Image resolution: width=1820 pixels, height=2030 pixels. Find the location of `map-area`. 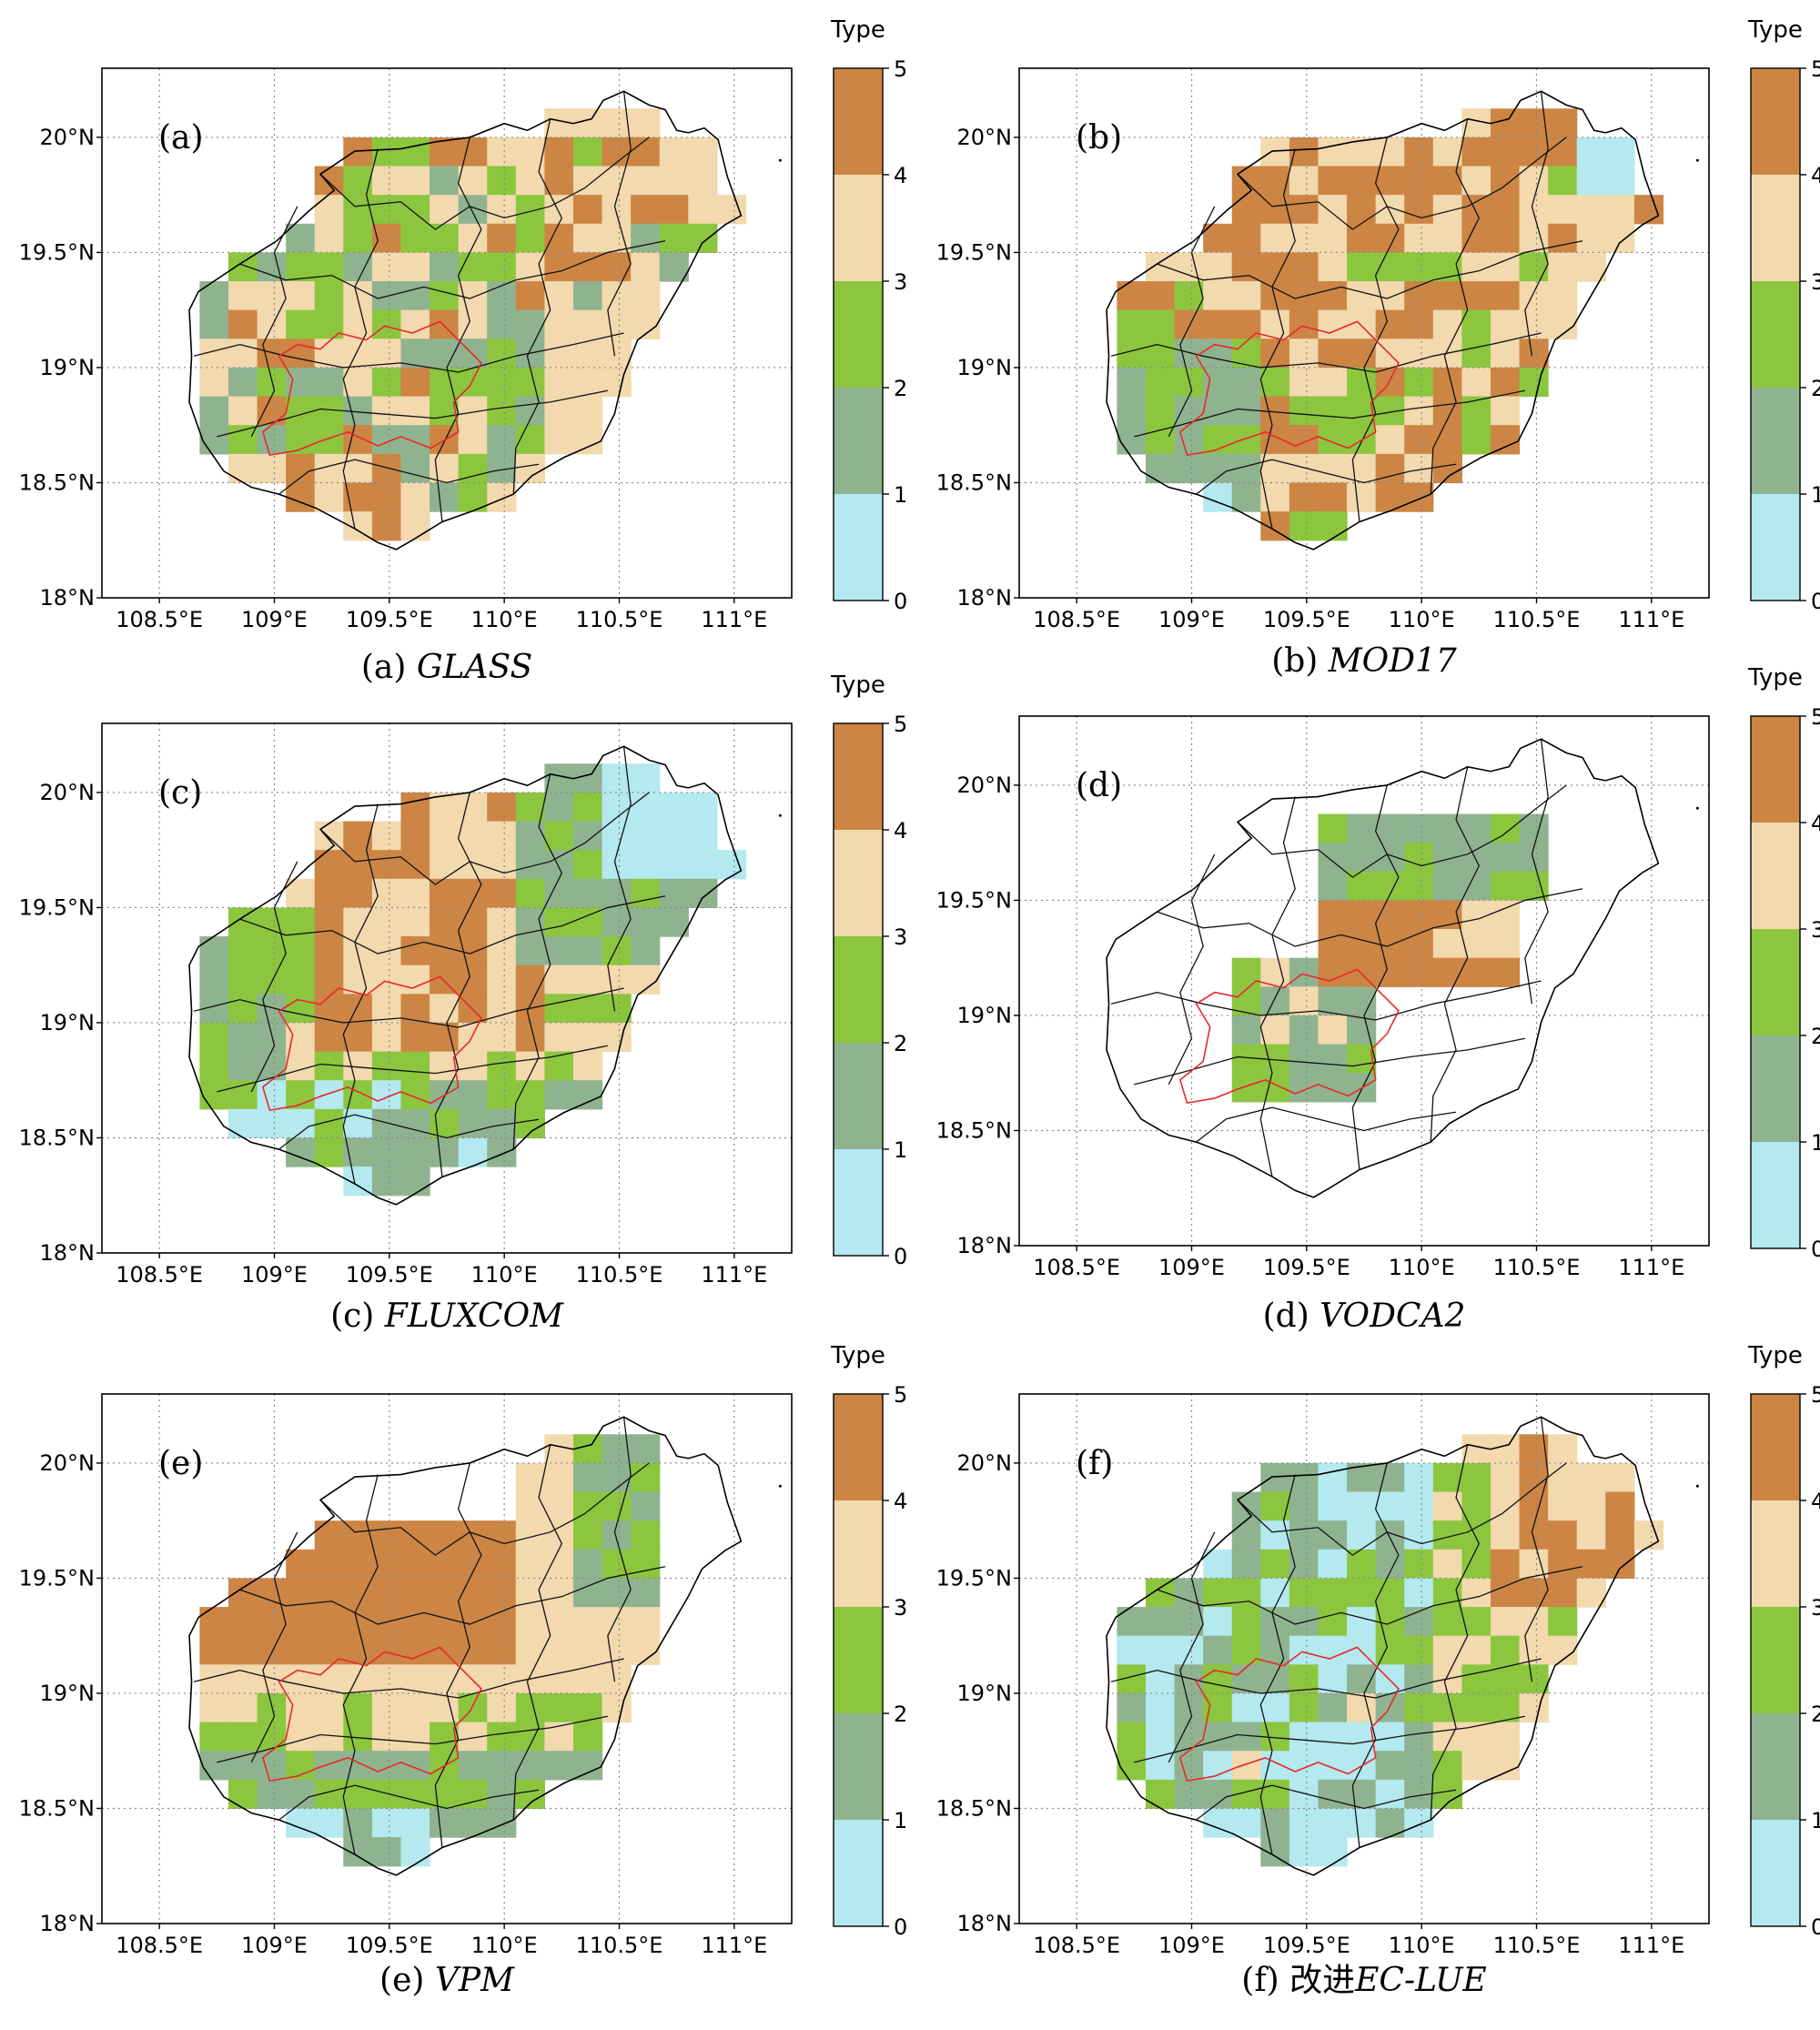

map-area is located at coordinates (1364, 1659).